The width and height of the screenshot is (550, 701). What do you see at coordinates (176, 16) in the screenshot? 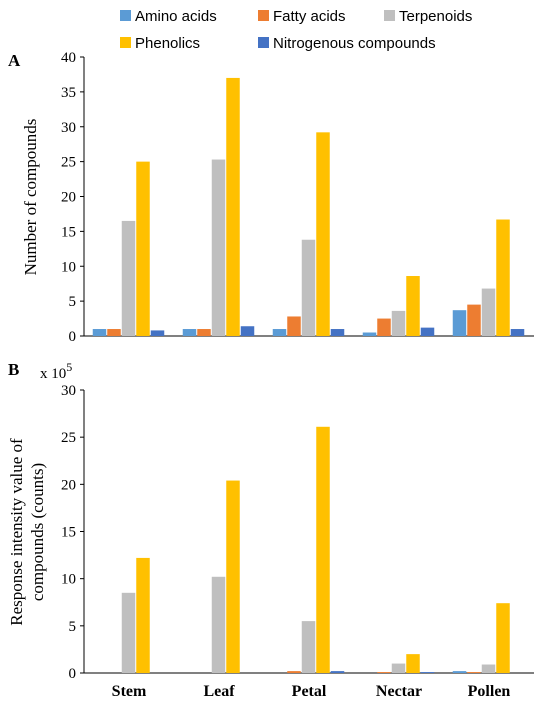
I see `legend-label-amino-acids: Amino acids` at bounding box center [176, 16].